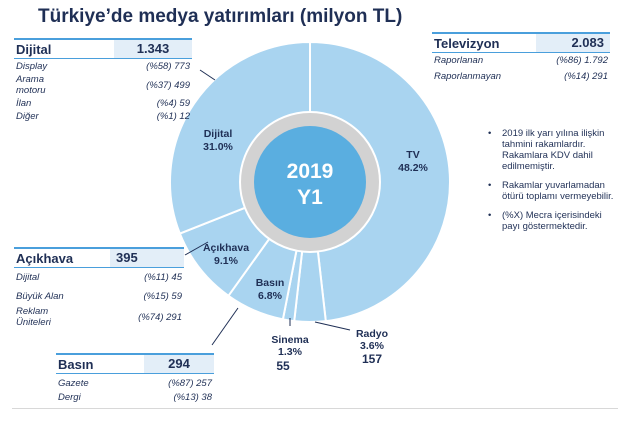 The width and height of the screenshot is (626, 422). I want to click on dijital-name: Dijital, so click(34, 49).